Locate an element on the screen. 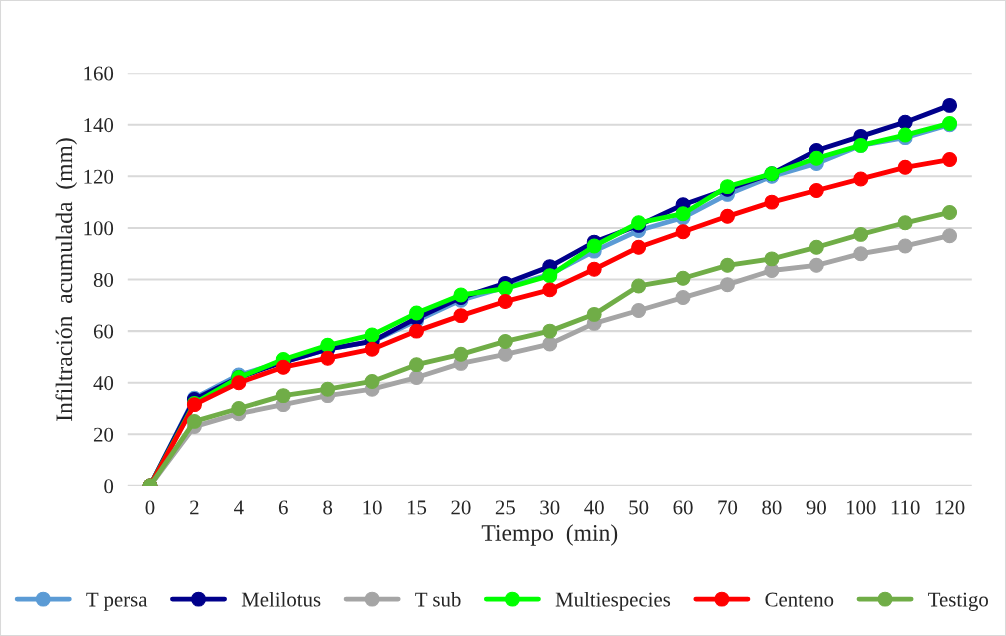 This screenshot has height=636, width=1006. legend-label: Testigo is located at coordinates (958, 601).